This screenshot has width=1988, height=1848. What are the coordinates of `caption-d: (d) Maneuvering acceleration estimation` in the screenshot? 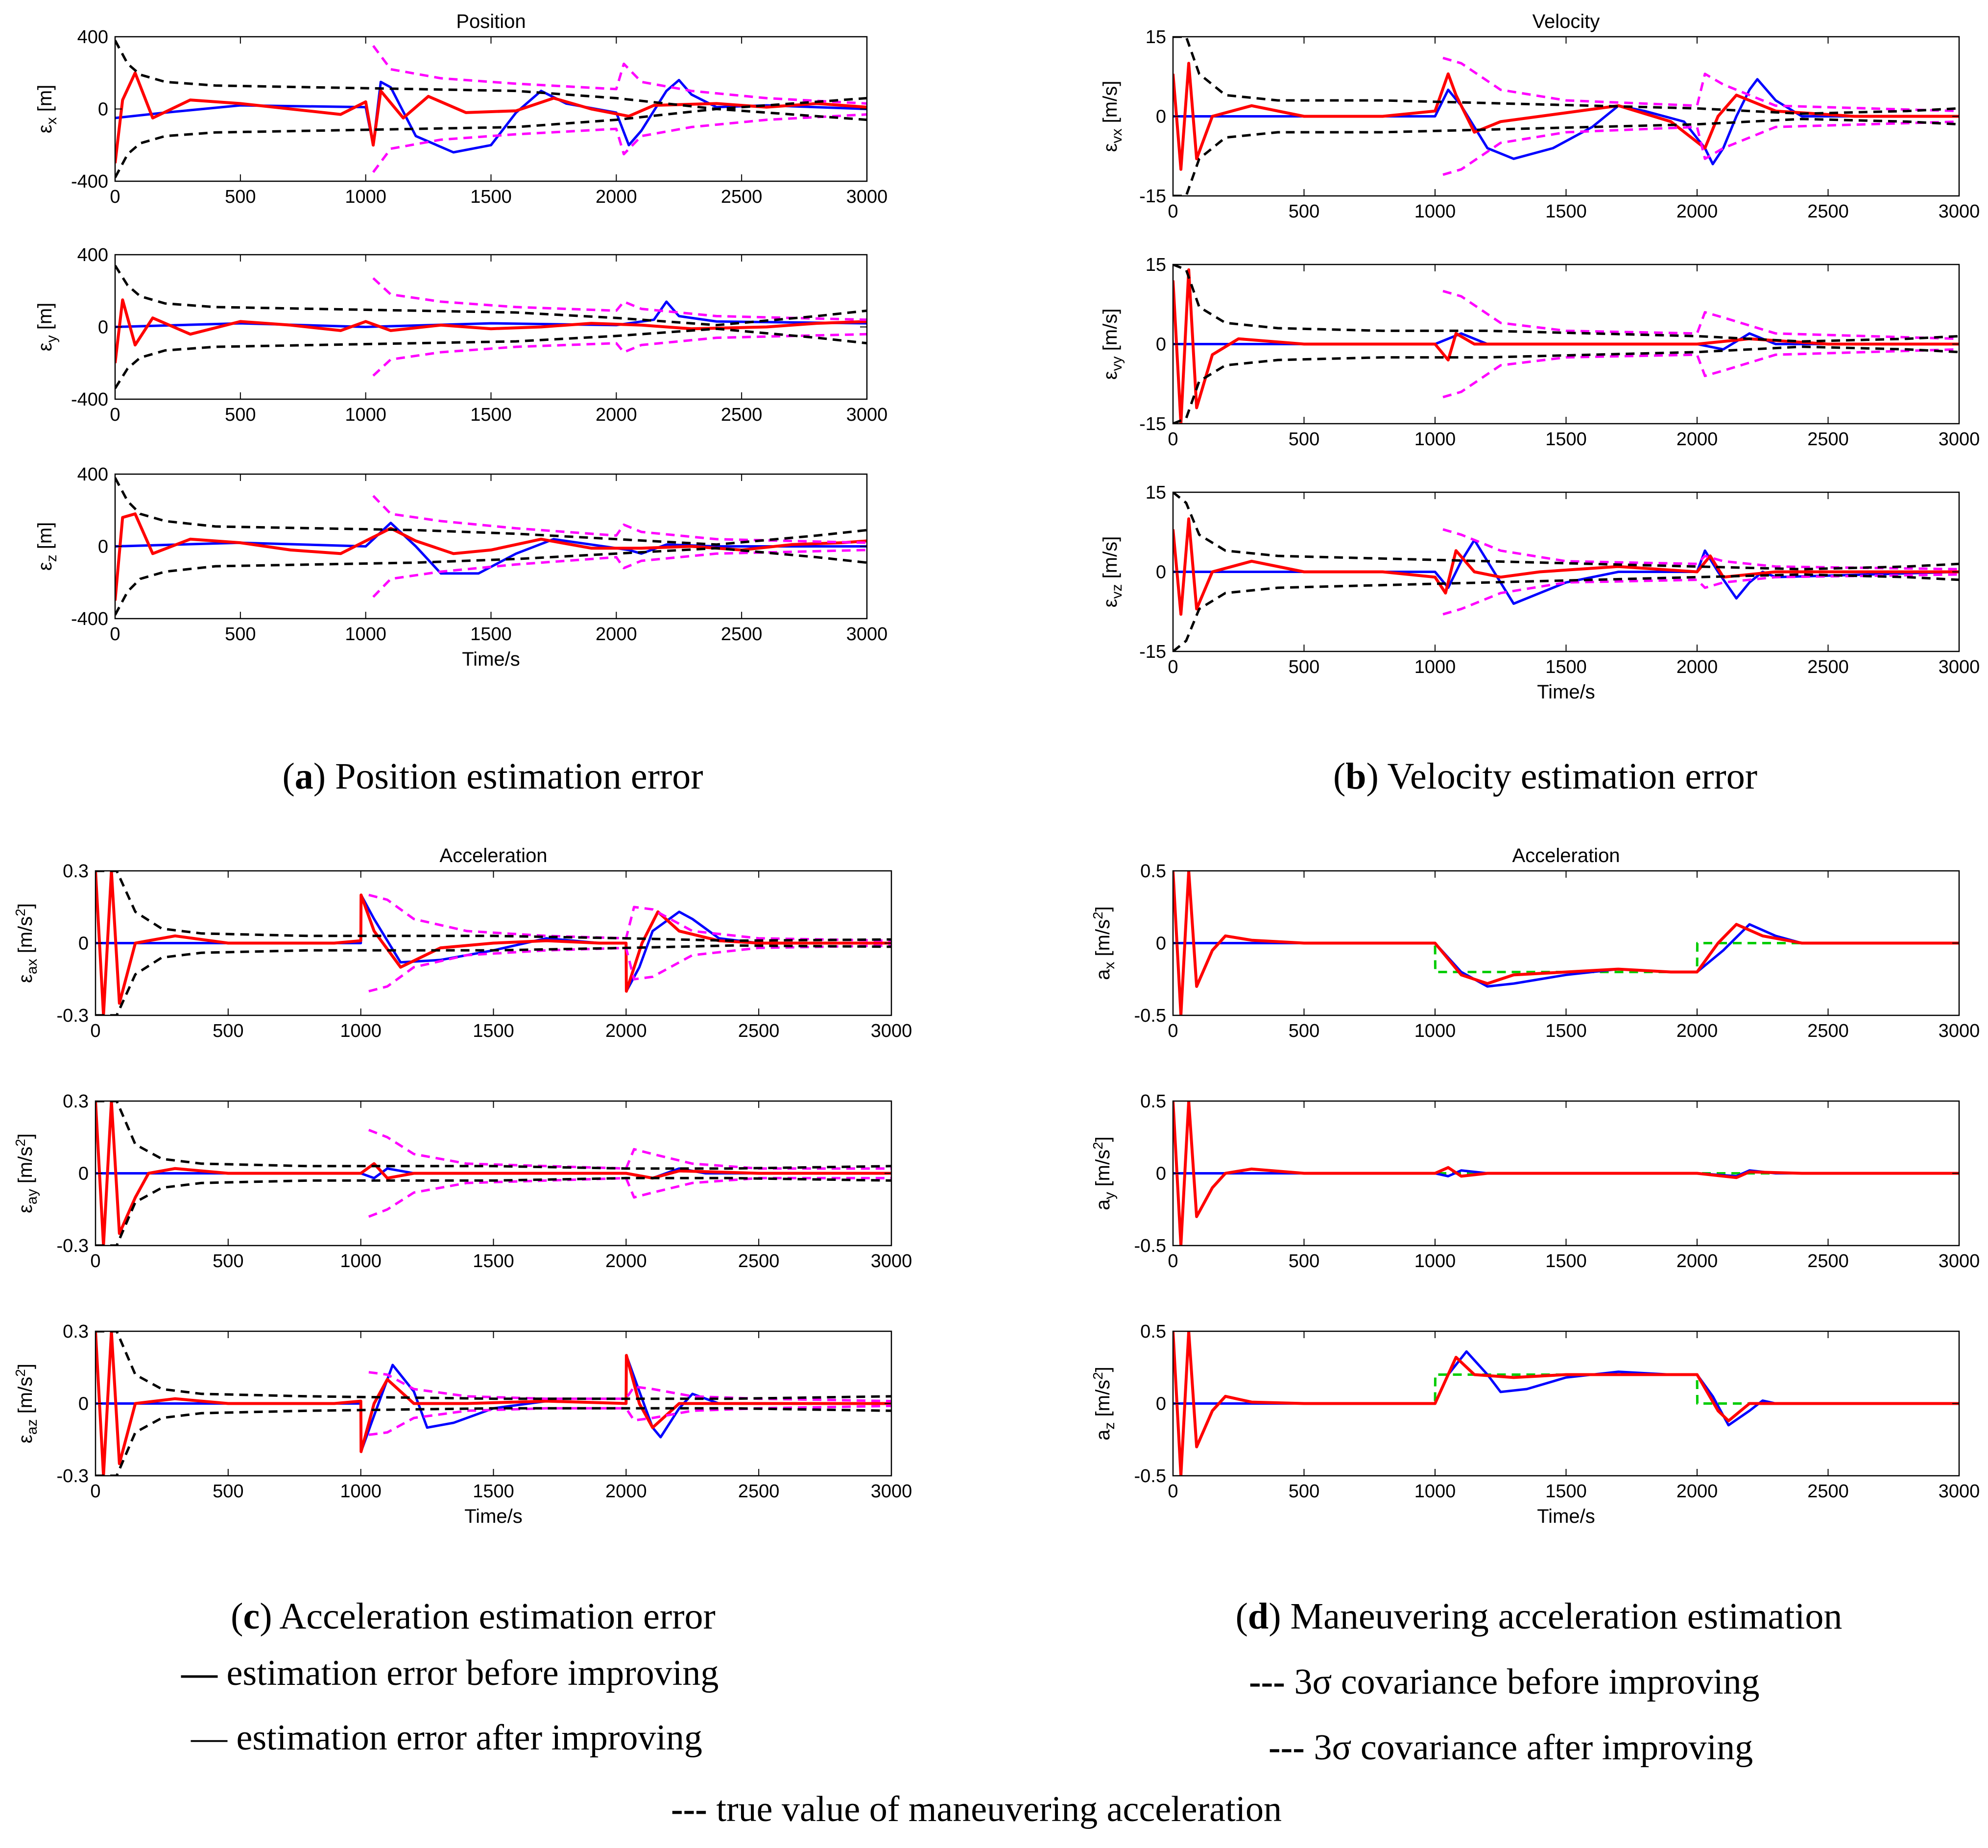 It's located at (1539, 1616).